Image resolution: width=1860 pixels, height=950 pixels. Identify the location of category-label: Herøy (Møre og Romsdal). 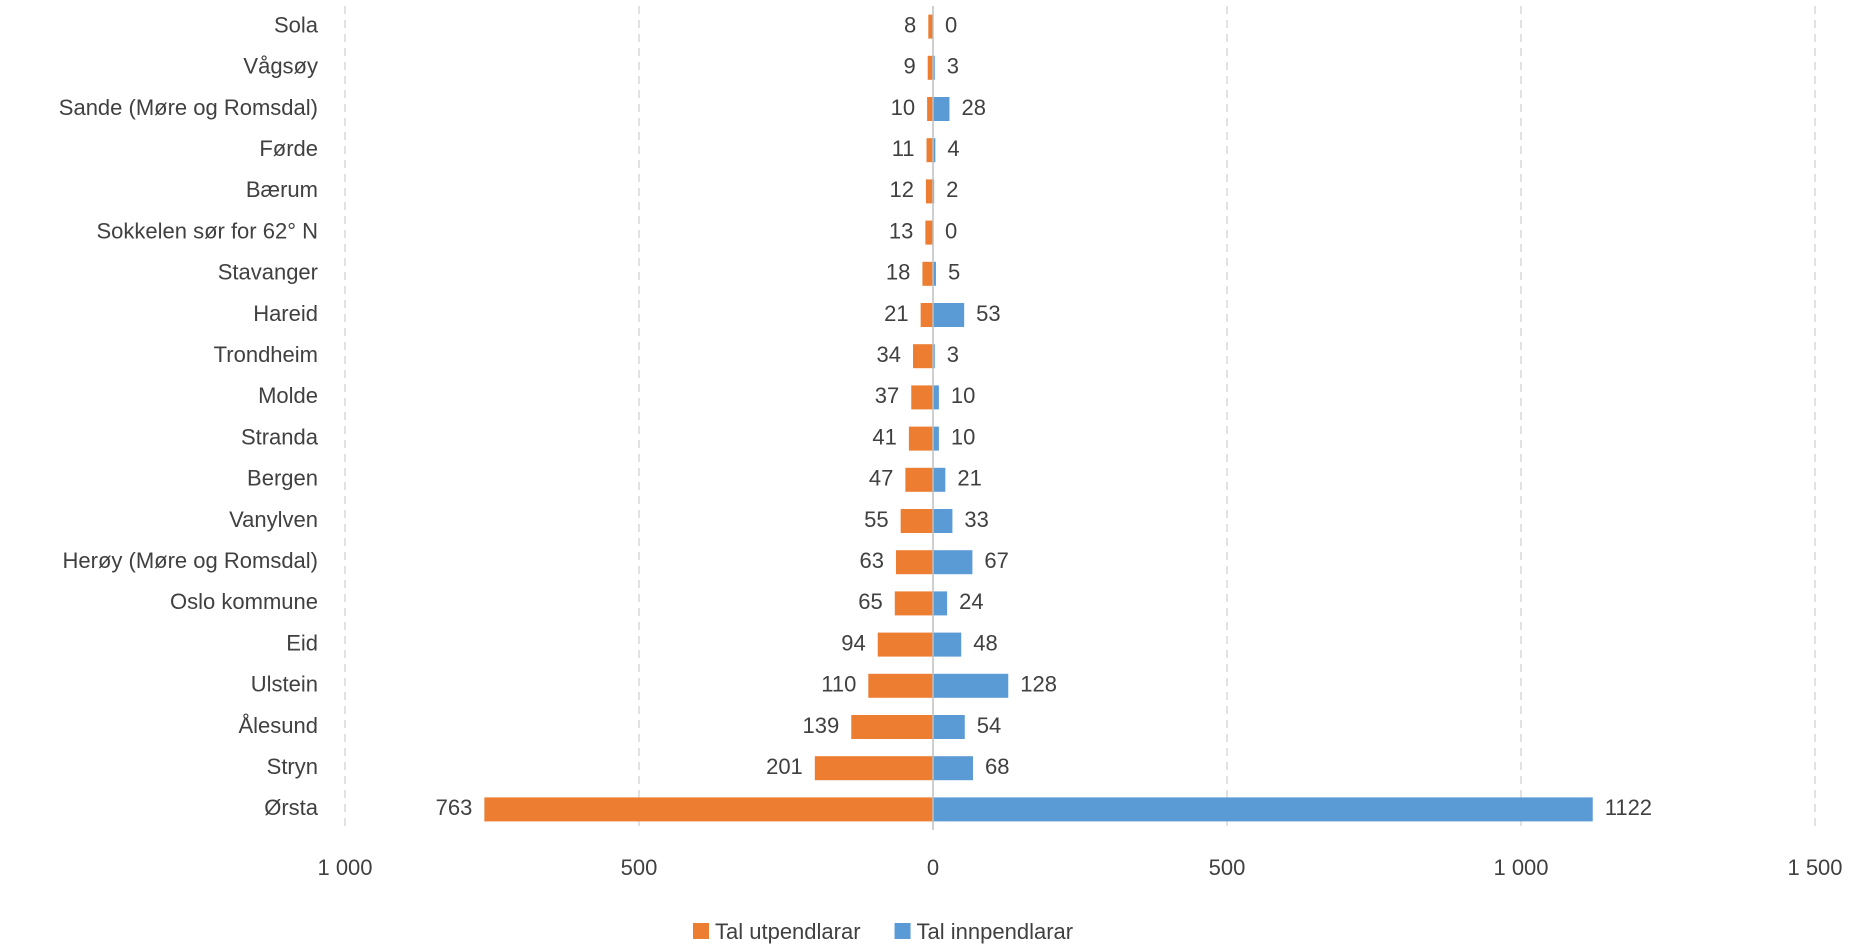
(190, 560).